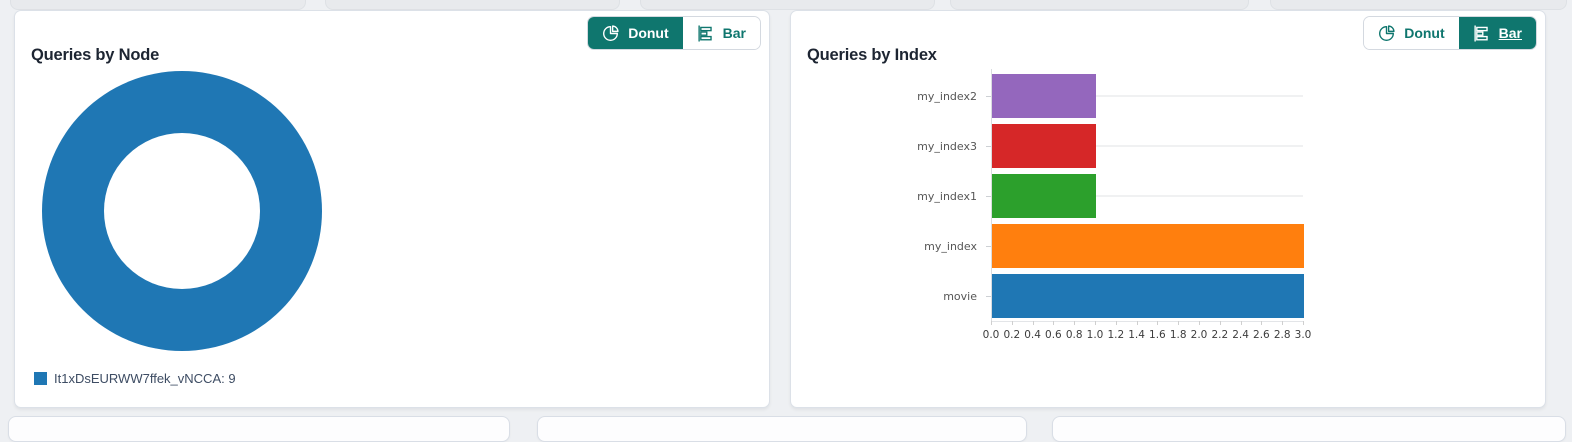 This screenshot has width=1572, height=442. What do you see at coordinates (1282, 335) in the screenshot?
I see `x-tick-label: 2.8` at bounding box center [1282, 335].